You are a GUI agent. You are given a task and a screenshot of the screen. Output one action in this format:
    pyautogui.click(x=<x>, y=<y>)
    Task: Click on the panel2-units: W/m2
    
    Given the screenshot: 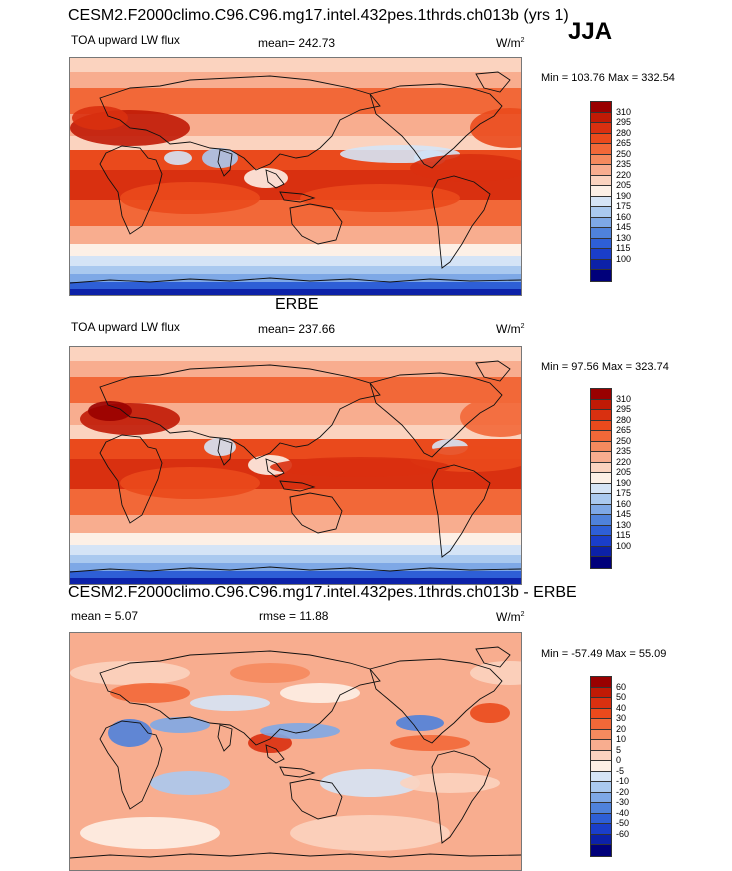 What is the action you would take?
    pyautogui.click(x=510, y=329)
    